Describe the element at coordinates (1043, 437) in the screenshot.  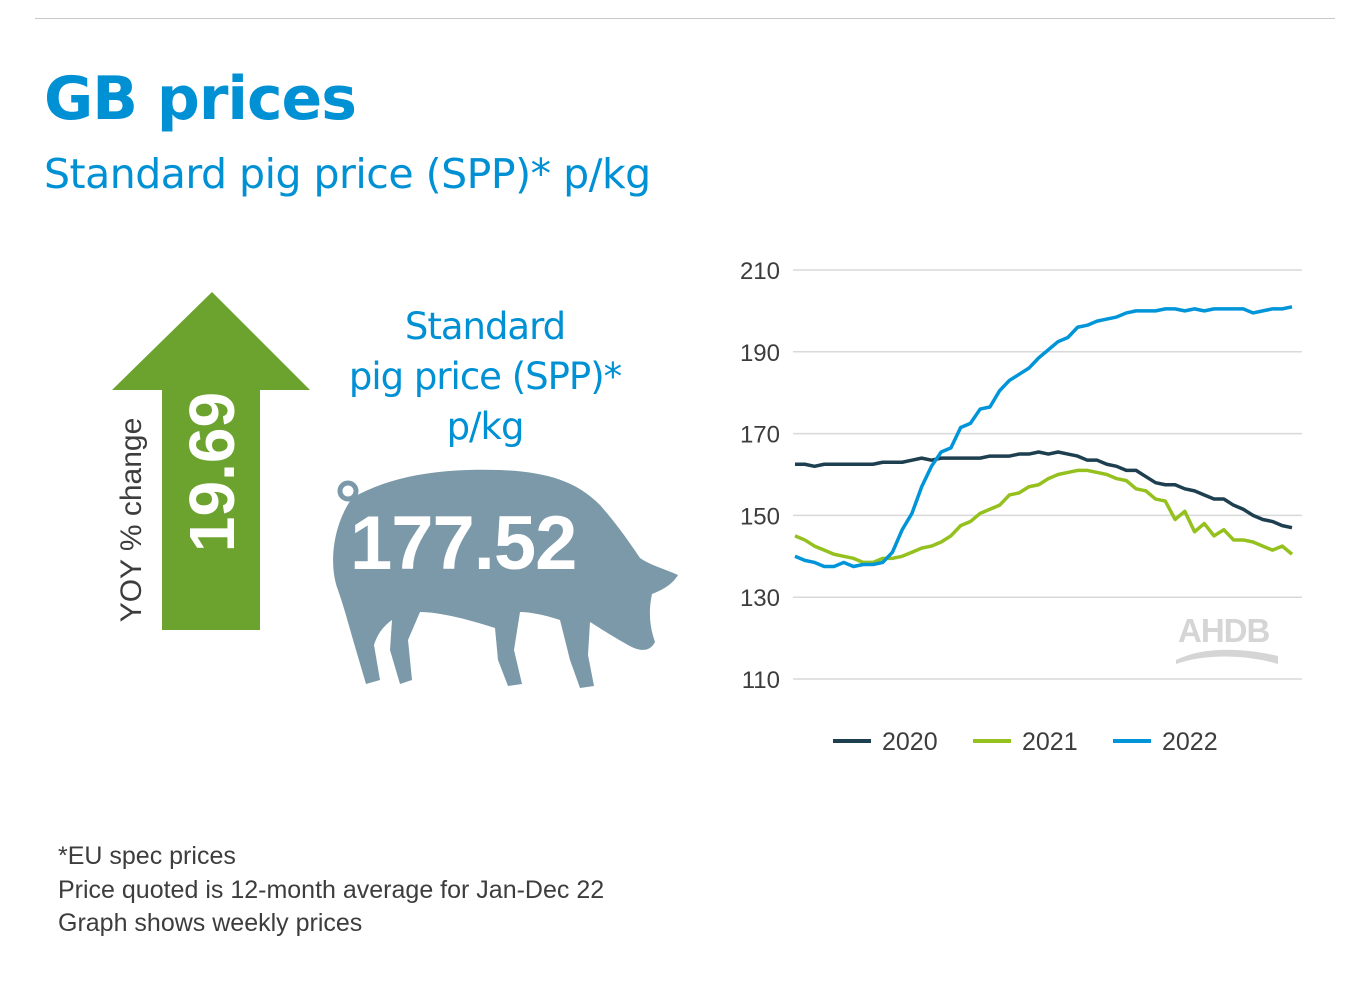
I see `series-line-2022` at that location.